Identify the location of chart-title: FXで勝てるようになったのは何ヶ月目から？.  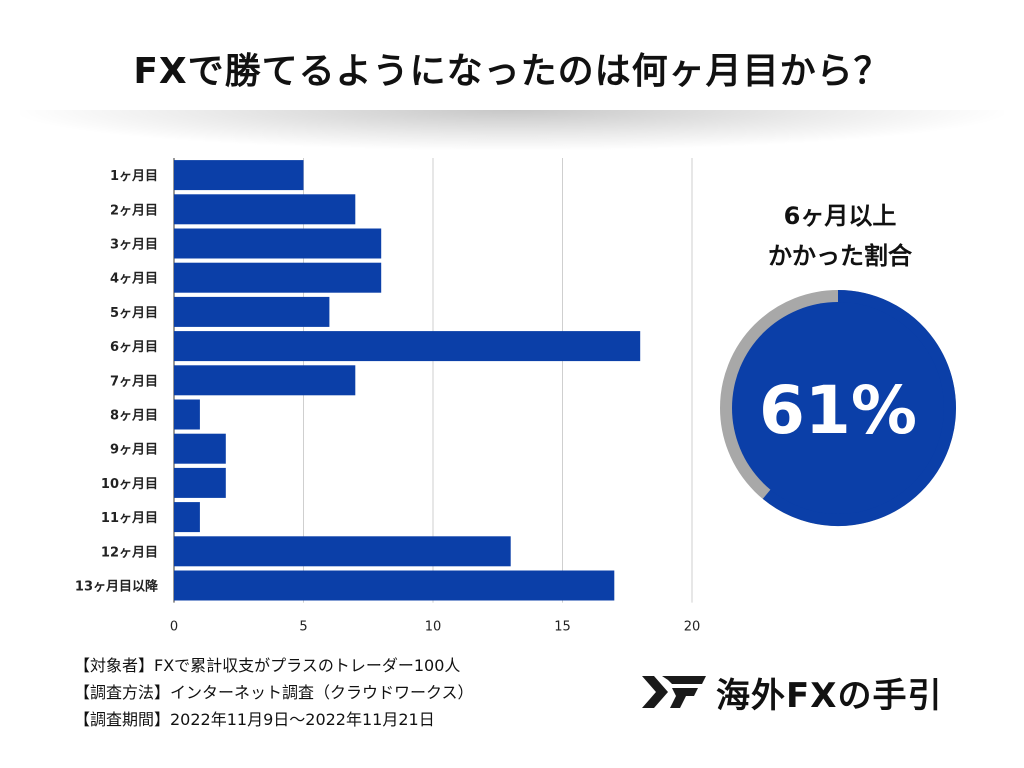
(512, 71).